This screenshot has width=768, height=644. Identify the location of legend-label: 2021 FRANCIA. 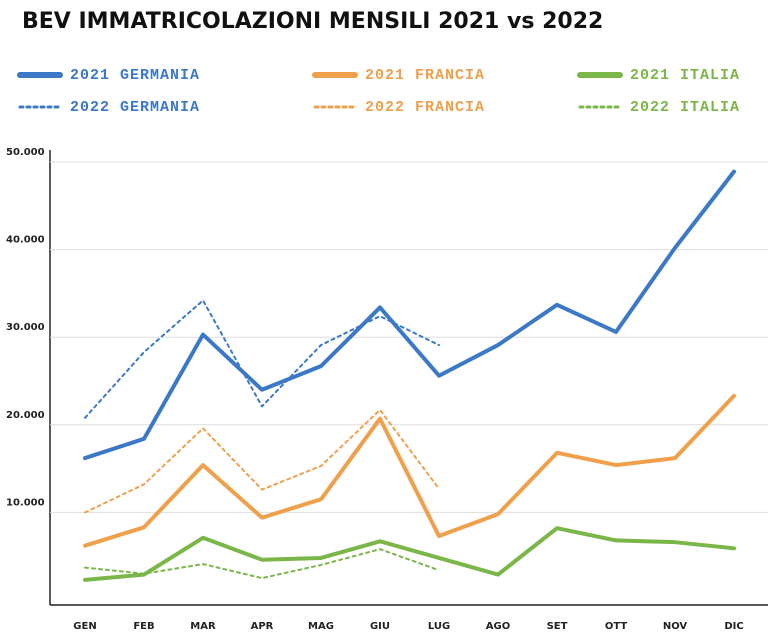
(425, 75).